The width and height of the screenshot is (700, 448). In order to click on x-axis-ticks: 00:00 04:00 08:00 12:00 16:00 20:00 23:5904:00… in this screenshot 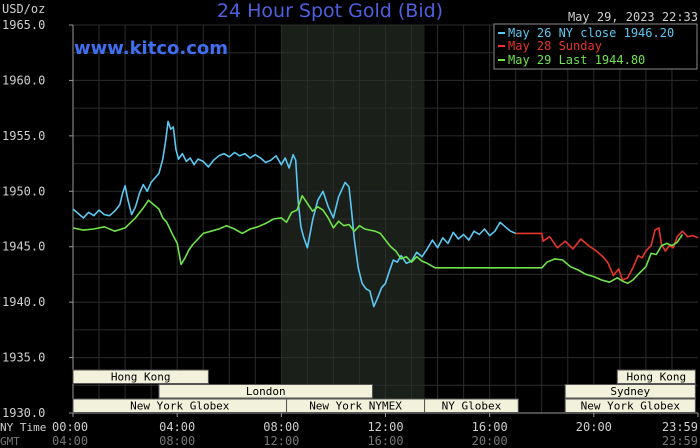, I will do `click(375, 430)`.